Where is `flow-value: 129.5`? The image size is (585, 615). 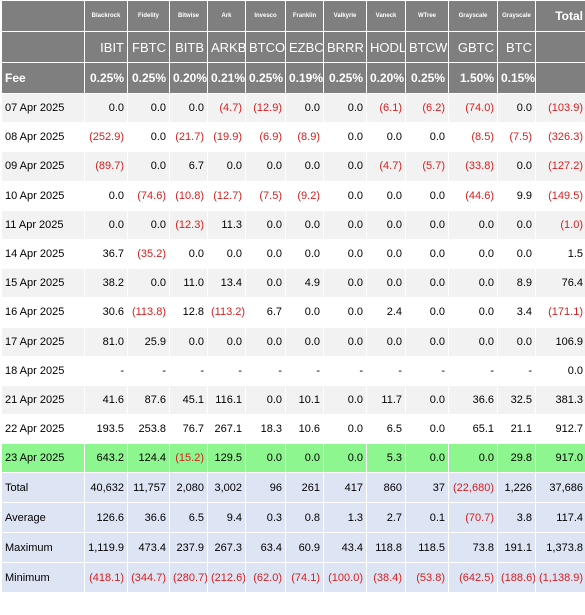 flow-value: 129.5 is located at coordinates (226, 458).